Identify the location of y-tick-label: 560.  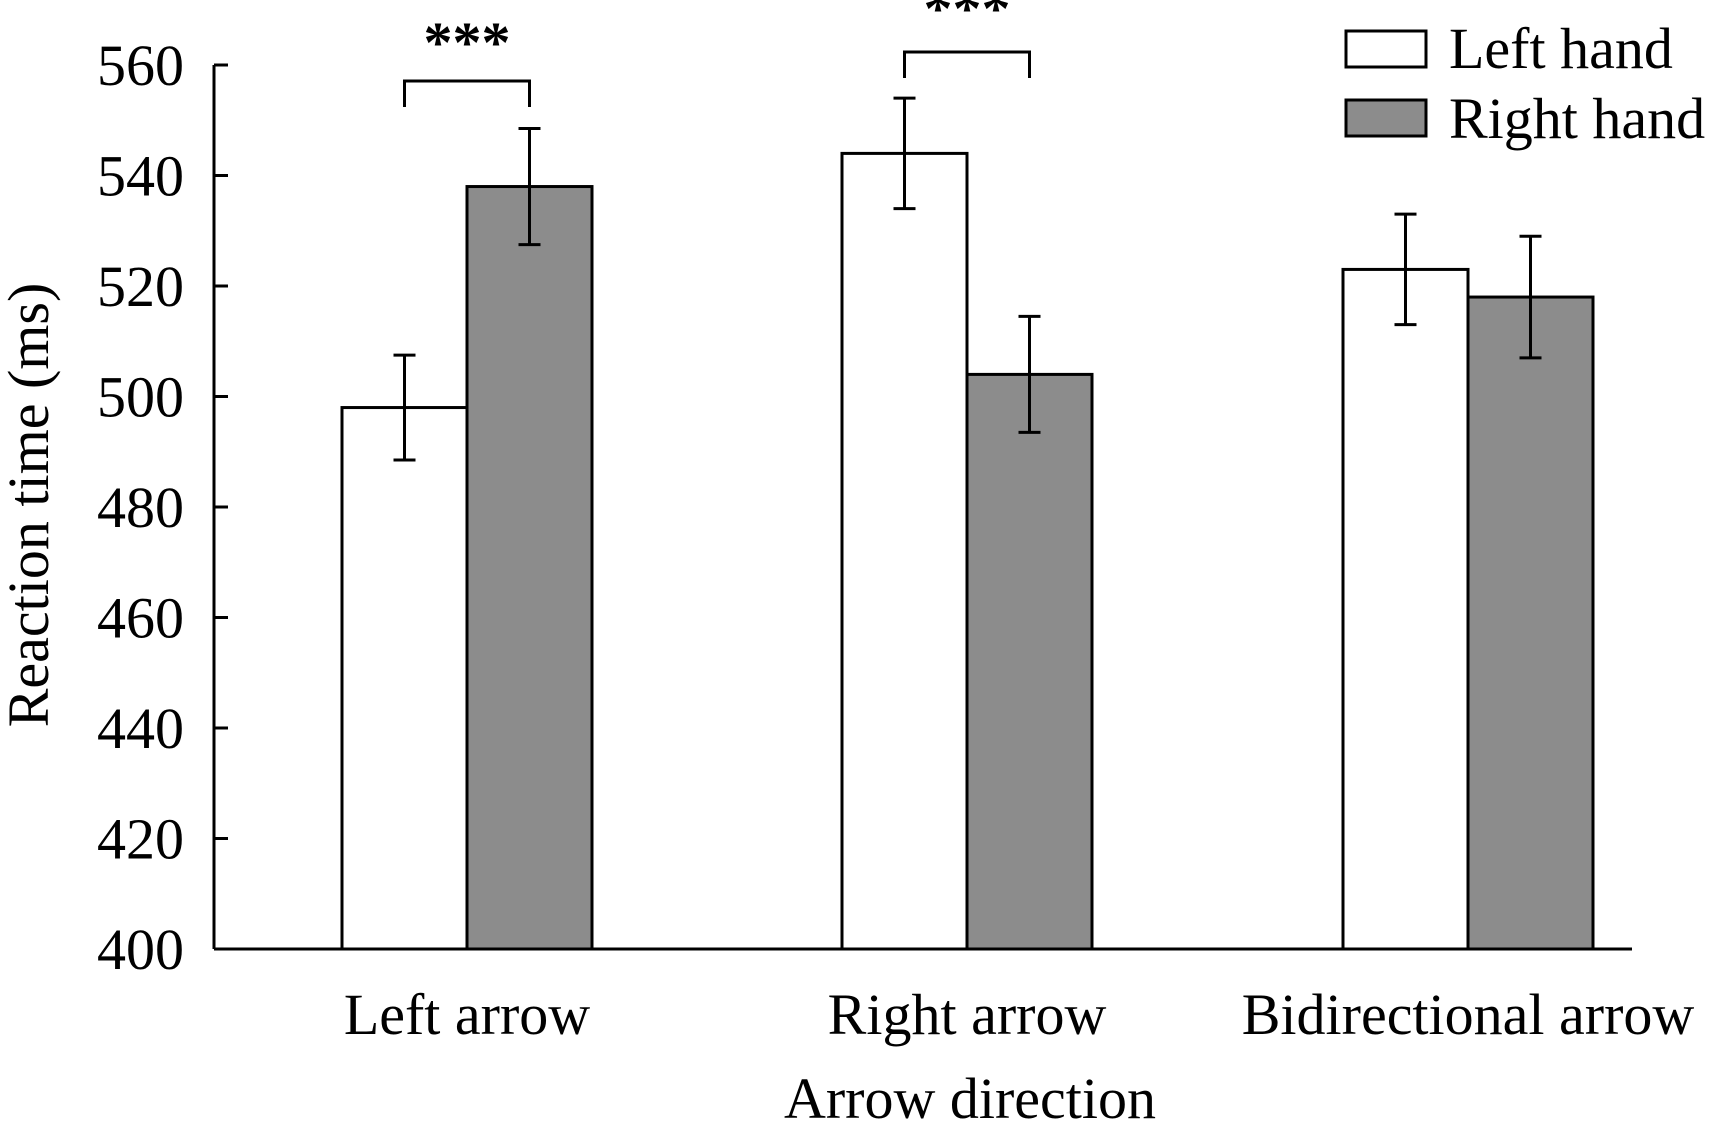
(140, 65).